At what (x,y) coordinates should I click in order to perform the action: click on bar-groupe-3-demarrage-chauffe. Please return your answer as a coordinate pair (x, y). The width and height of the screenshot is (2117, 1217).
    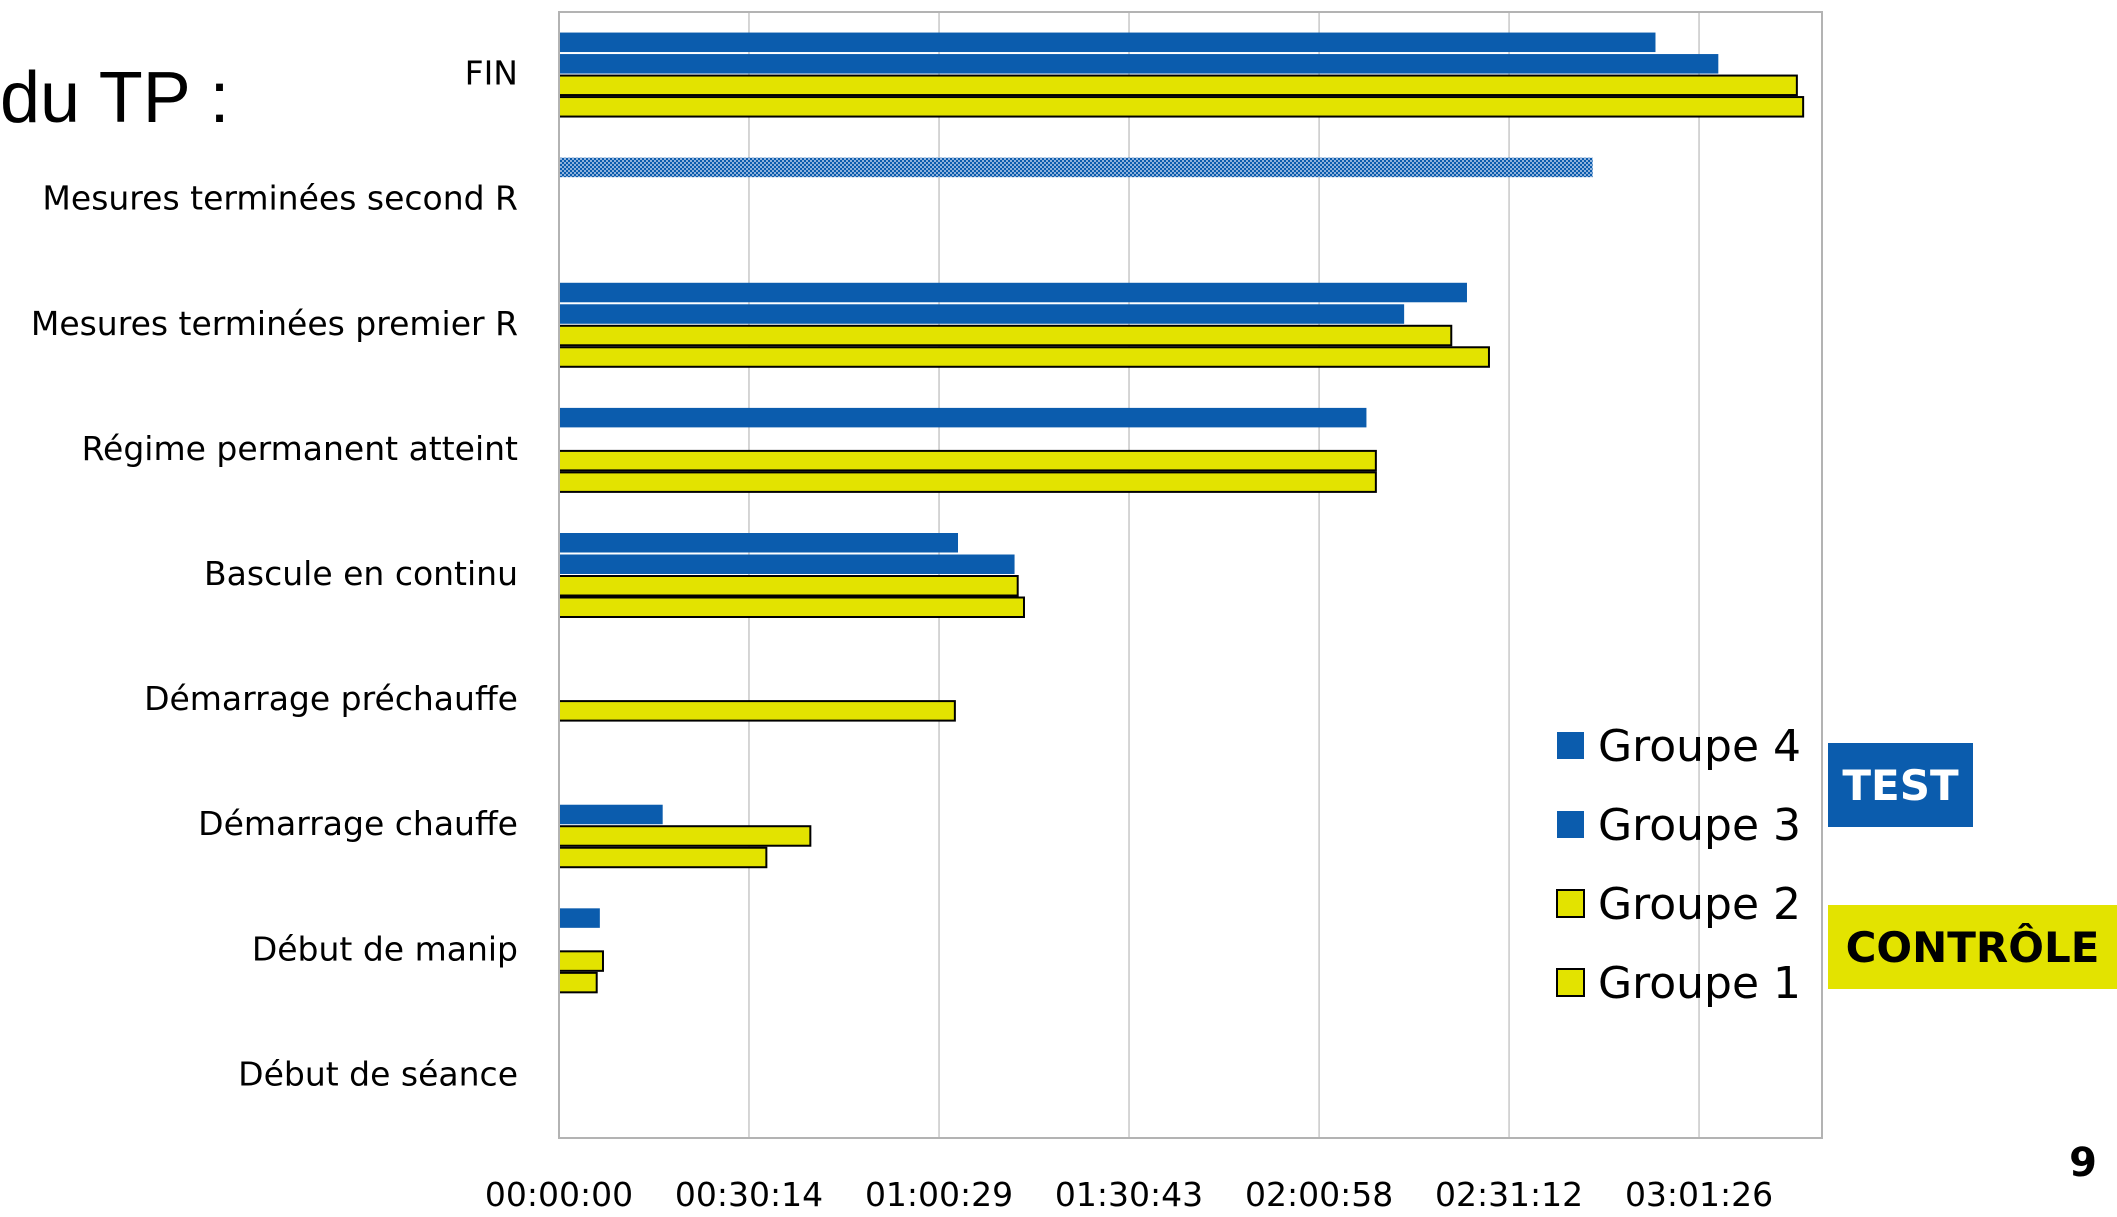
    Looking at the image, I should click on (611, 814).